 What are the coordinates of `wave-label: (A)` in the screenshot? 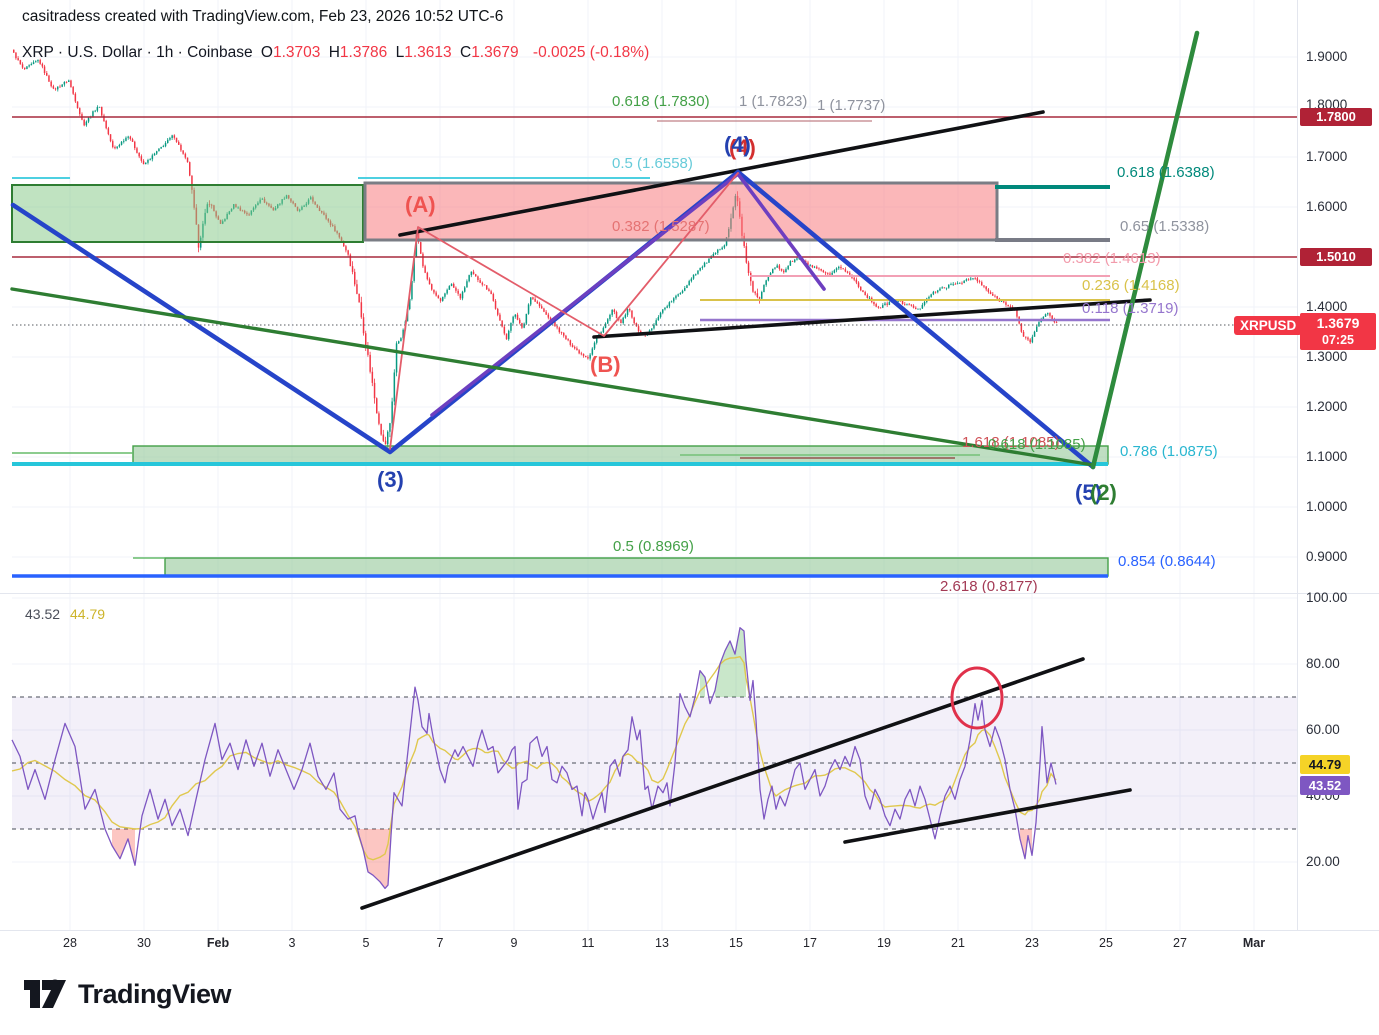 It's located at (420, 204).